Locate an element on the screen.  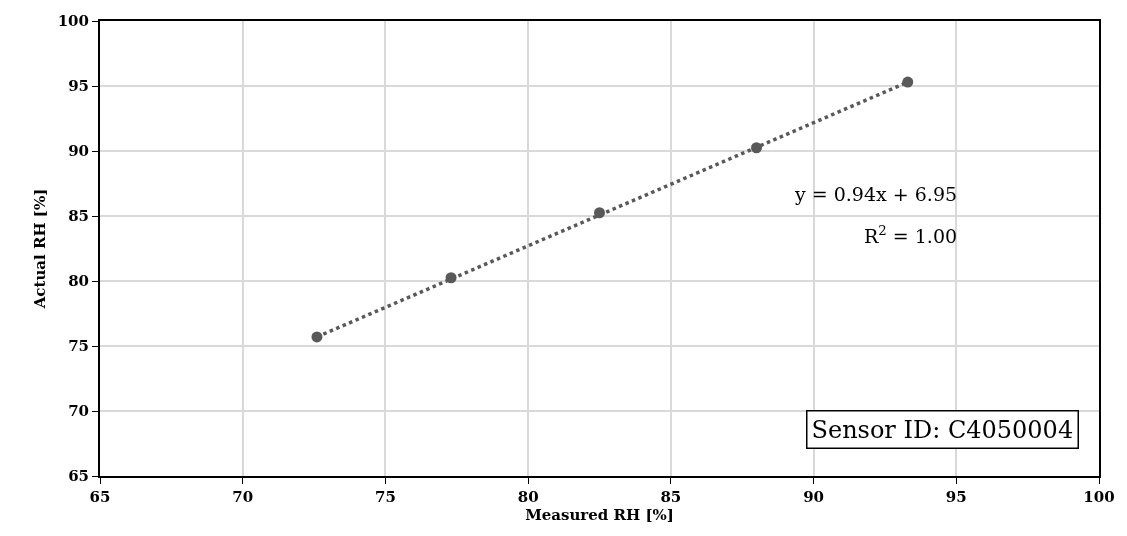
y-tick-label: 100 is located at coordinates (73, 21).